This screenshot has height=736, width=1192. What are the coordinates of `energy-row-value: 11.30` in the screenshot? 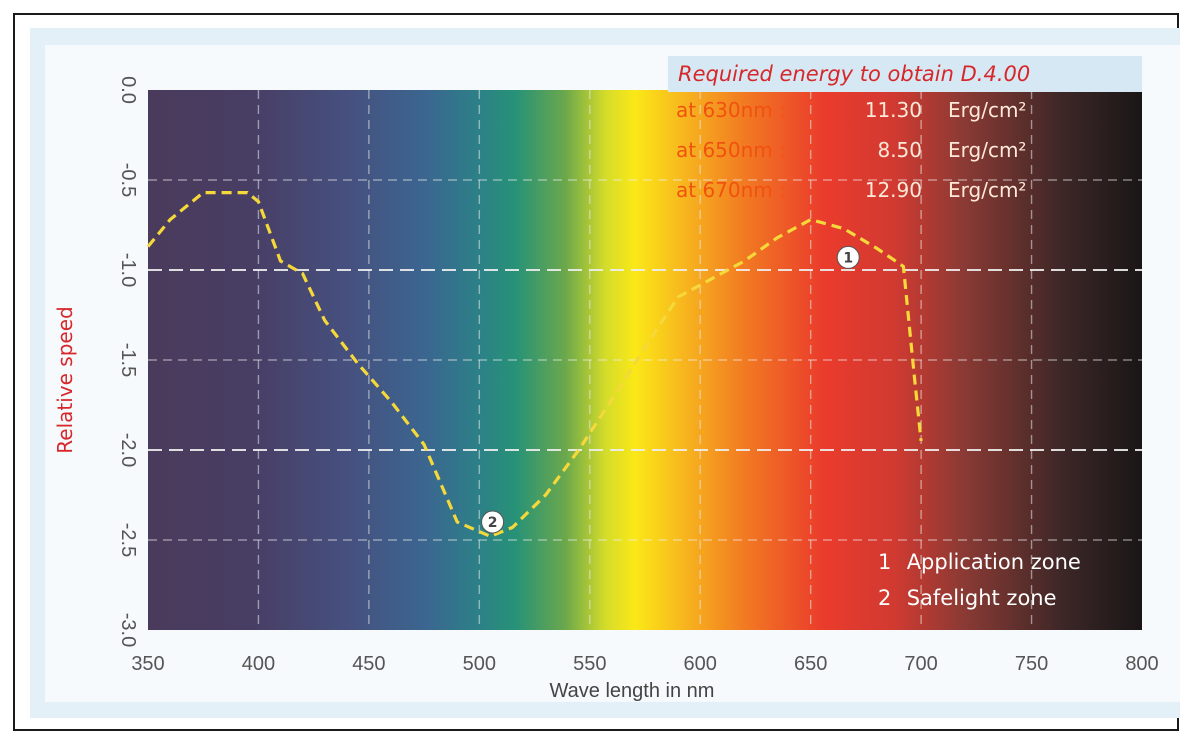 It's located at (893, 110).